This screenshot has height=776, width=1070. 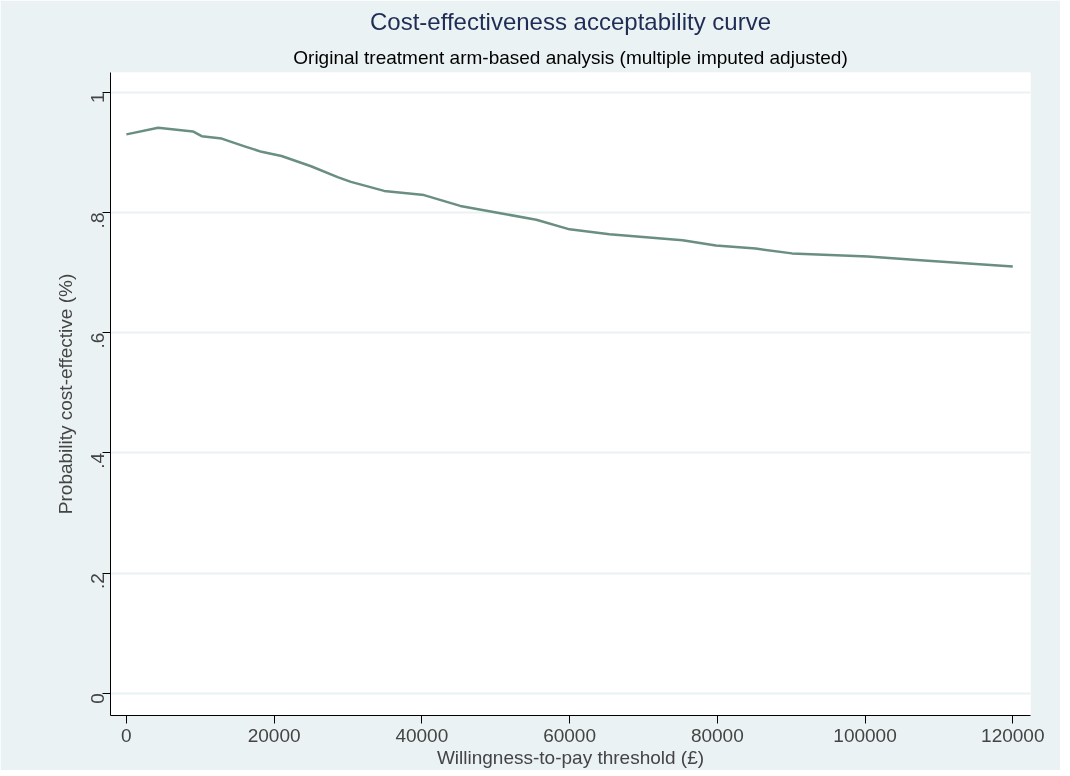 I want to click on x-tick-label: 40000, so click(x=422, y=735).